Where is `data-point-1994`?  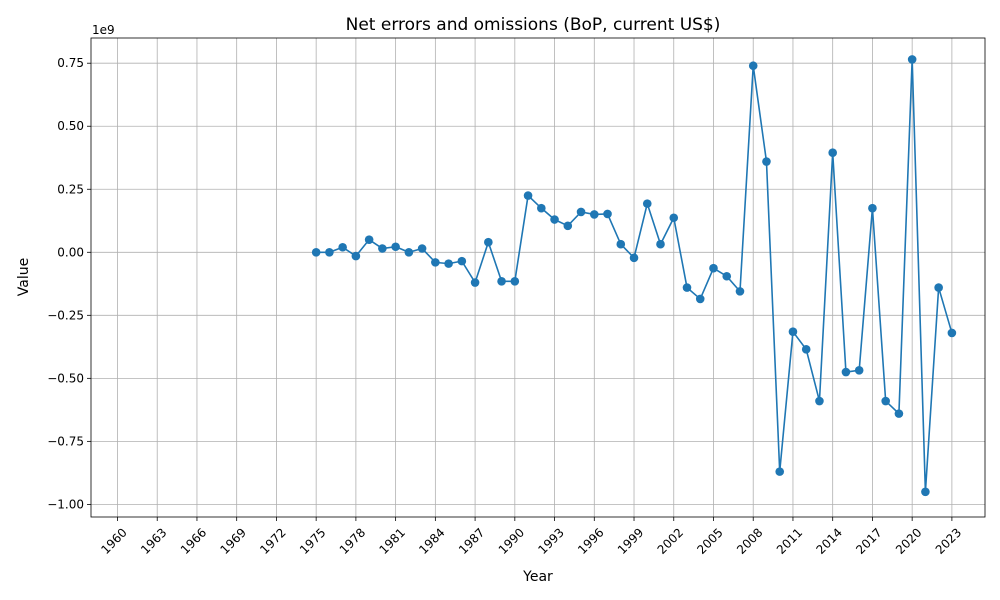 data-point-1994 is located at coordinates (568, 226).